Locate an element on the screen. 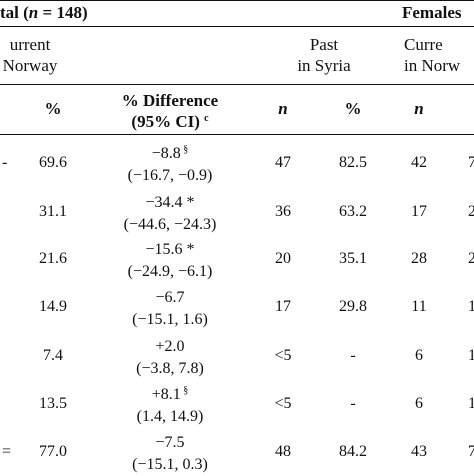  pct-column-header: % is located at coordinates (53, 108).